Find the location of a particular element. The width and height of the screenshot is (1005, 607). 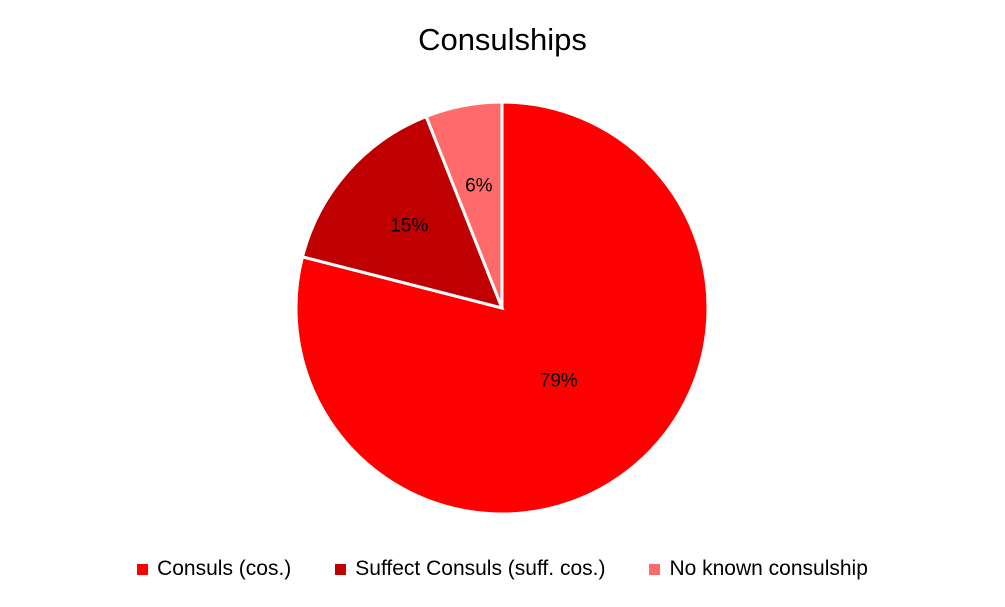

legend-item-0: Consuls (cos.) is located at coordinates (214, 569).